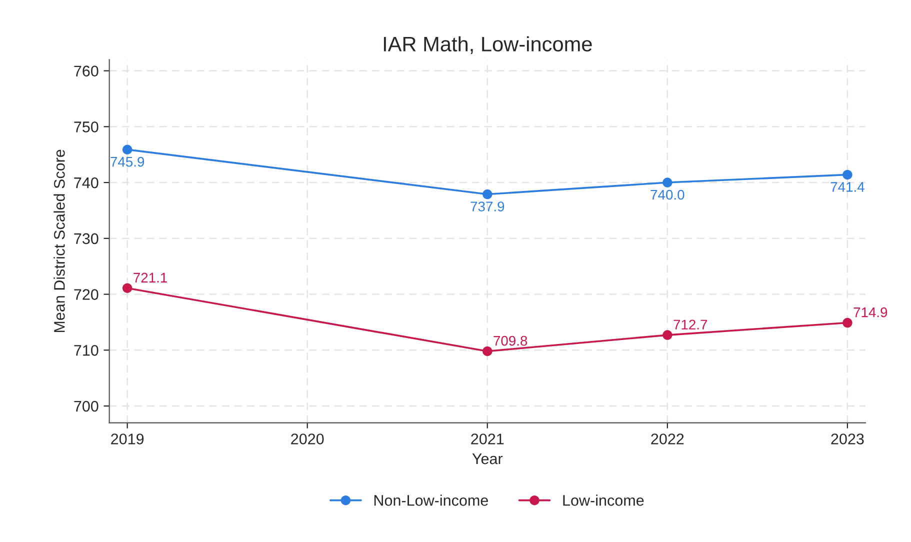 The width and height of the screenshot is (911, 542). What do you see at coordinates (603, 500) in the screenshot?
I see `legend-label: Low-income` at bounding box center [603, 500].